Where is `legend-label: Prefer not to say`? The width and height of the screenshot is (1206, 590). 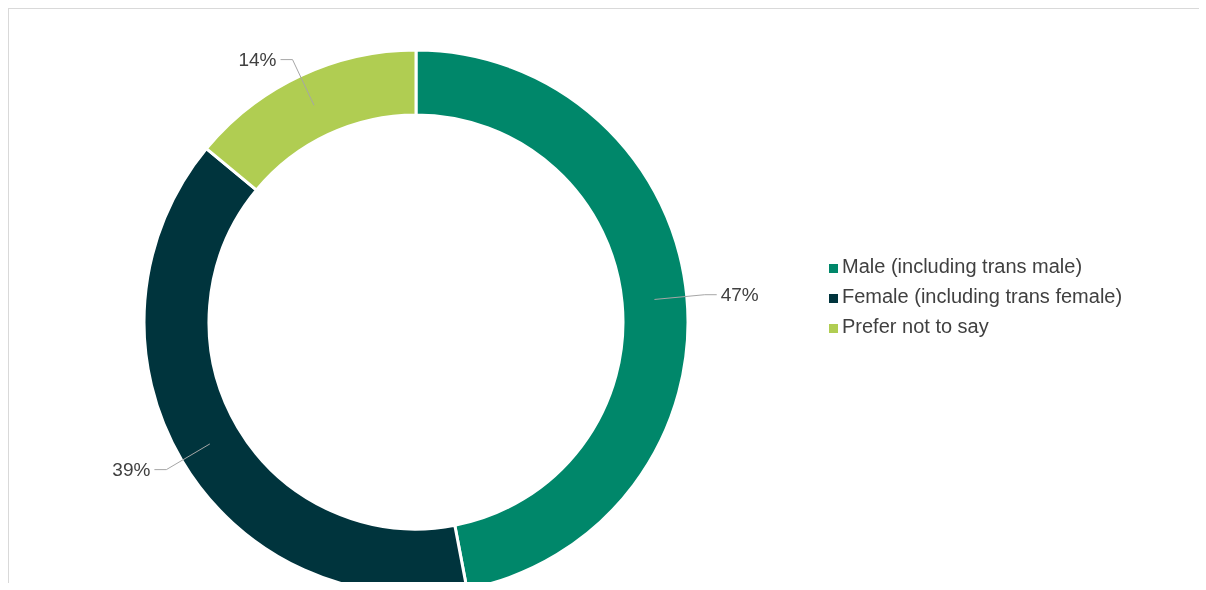 legend-label: Prefer not to say is located at coordinates (915, 325).